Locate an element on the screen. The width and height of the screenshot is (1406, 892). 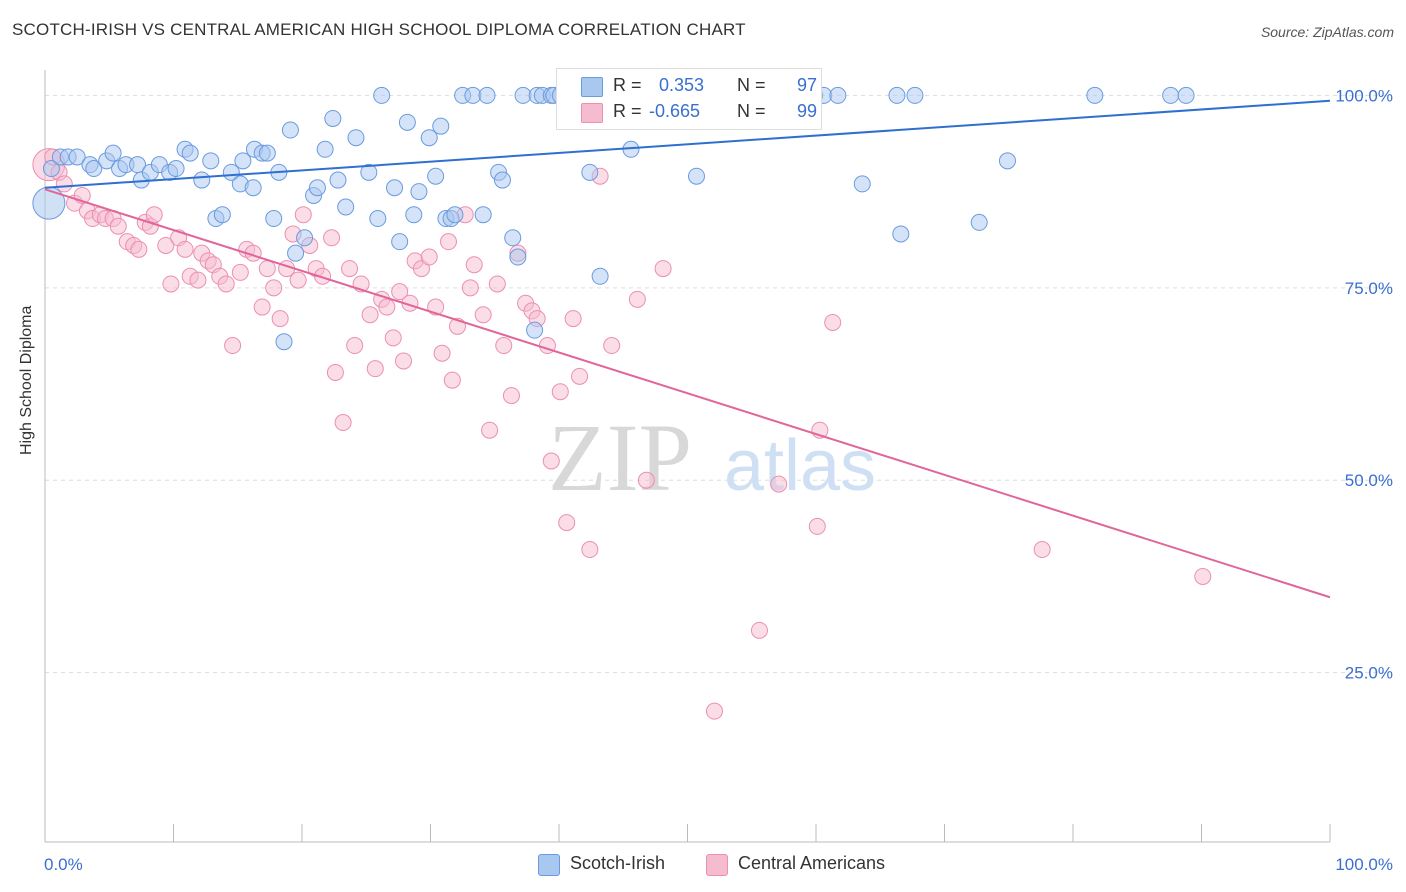
legend-r-value-pink: -0.665 is located at coordinates (675, 111).